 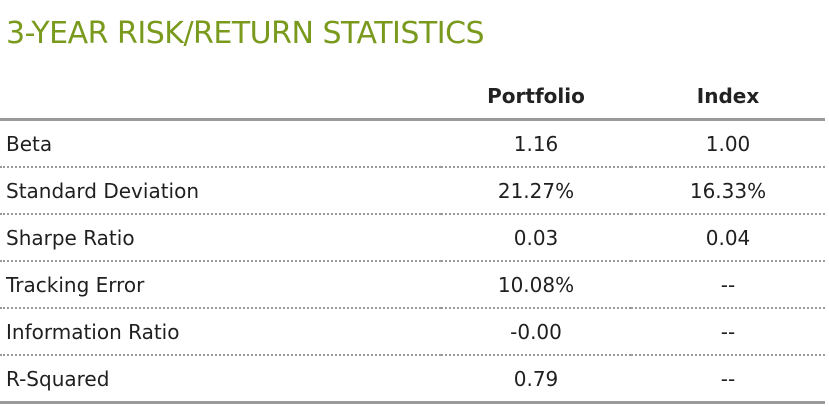 What do you see at coordinates (220, 238) in the screenshot?
I see `metric-label: Sharpe Ratio` at bounding box center [220, 238].